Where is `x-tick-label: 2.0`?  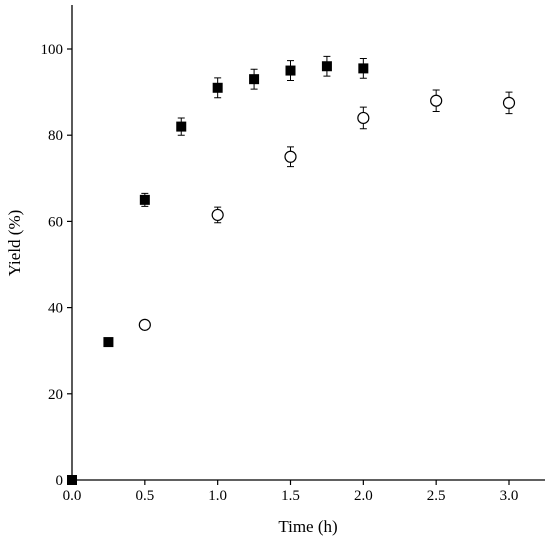 x-tick-label: 2.0 is located at coordinates (363, 496).